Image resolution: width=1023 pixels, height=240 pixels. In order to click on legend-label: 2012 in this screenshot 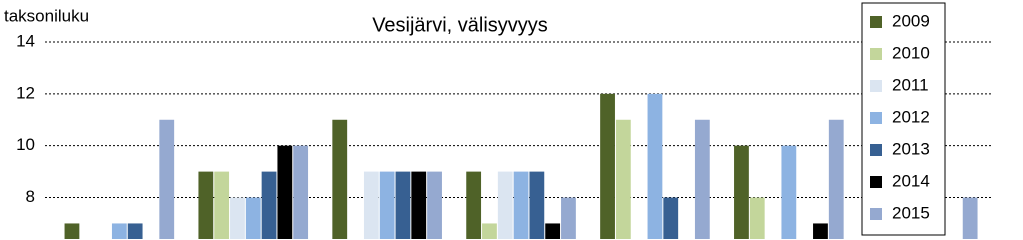, I will do `click(911, 116)`.